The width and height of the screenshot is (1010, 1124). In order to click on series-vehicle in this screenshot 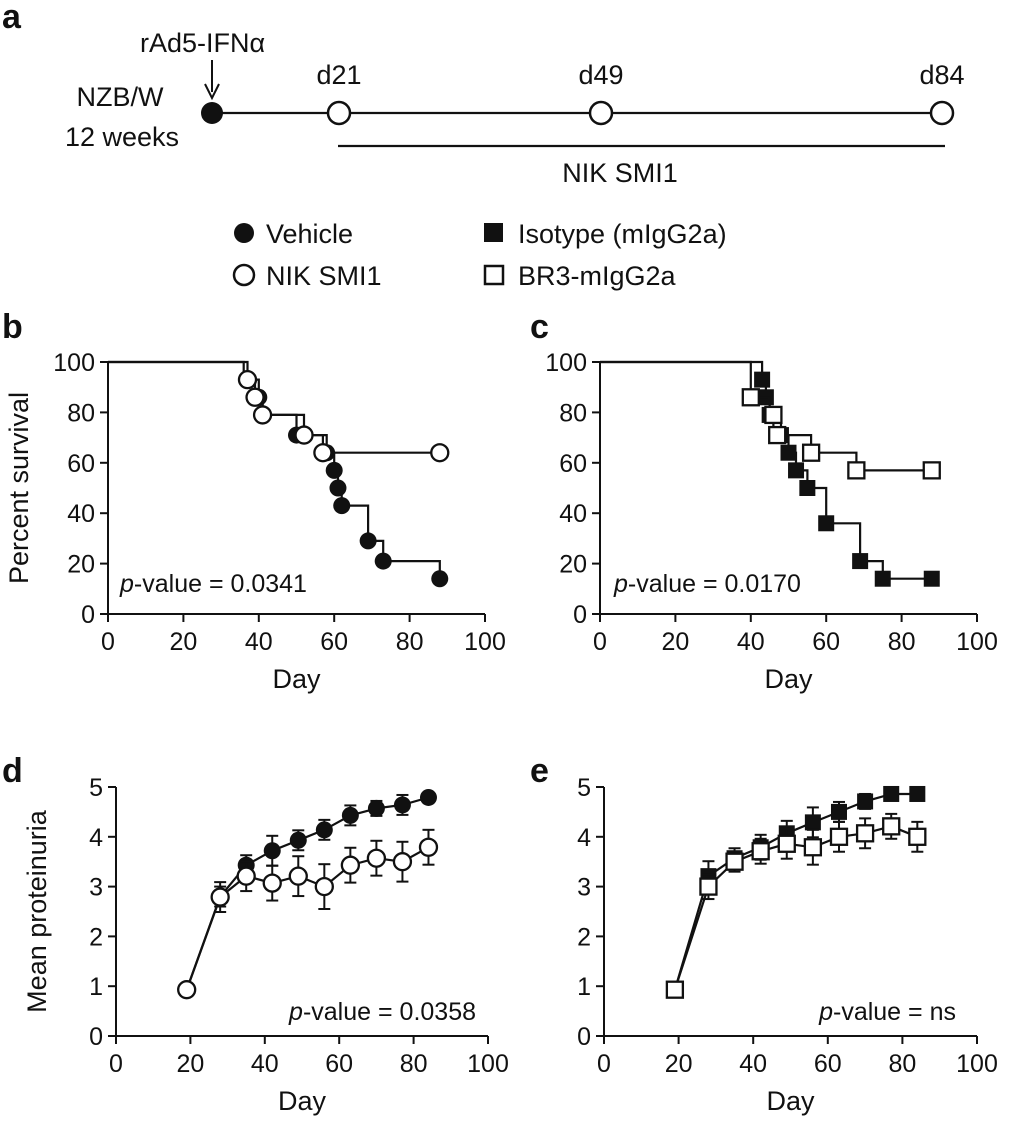, I will do `click(278, 474)`.